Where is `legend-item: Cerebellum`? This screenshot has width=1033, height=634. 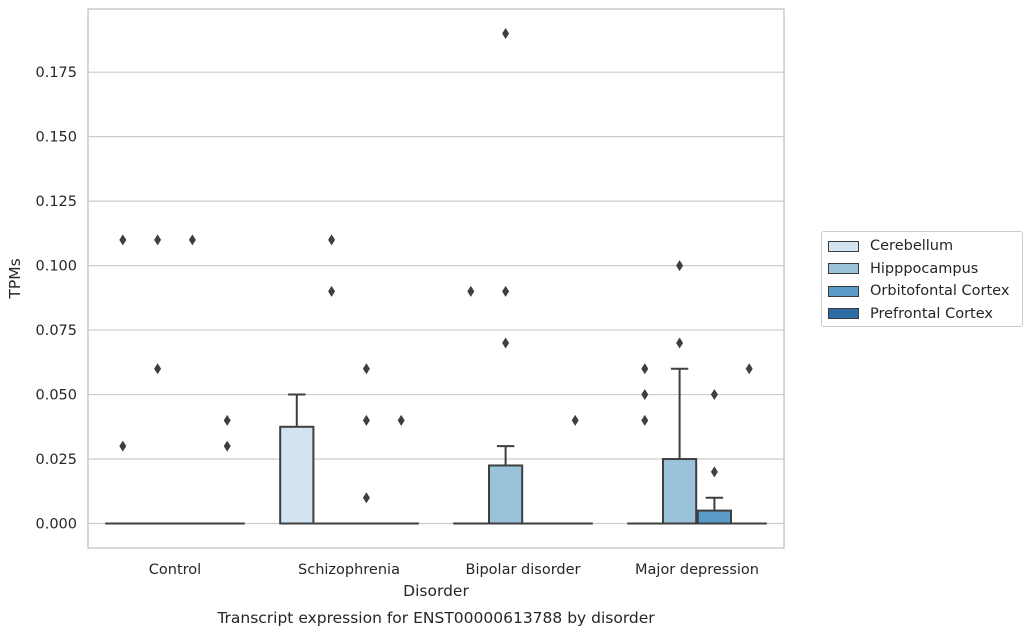 legend-item: Cerebellum is located at coordinates (925, 246).